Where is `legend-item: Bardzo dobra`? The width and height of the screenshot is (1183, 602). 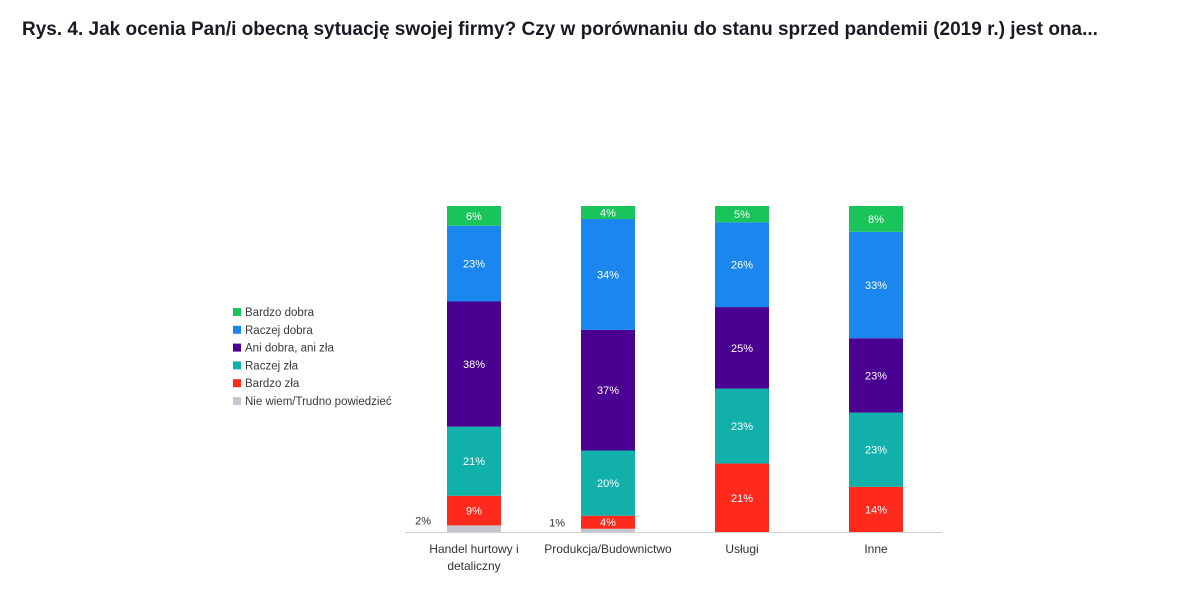
legend-item: Bardzo dobra is located at coordinates (274, 313).